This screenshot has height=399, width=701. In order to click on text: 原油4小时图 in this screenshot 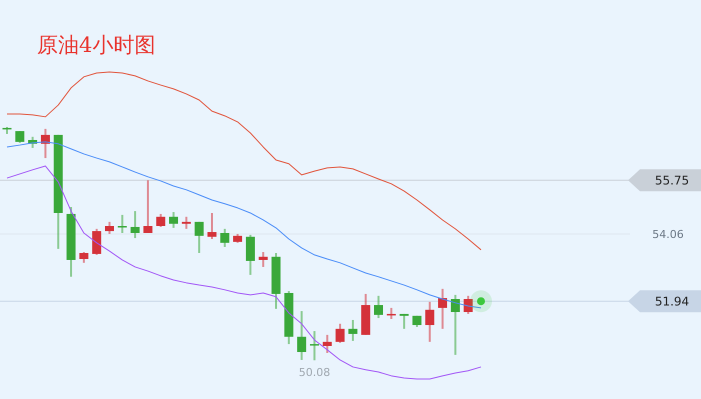, I will do `click(96, 45)`.